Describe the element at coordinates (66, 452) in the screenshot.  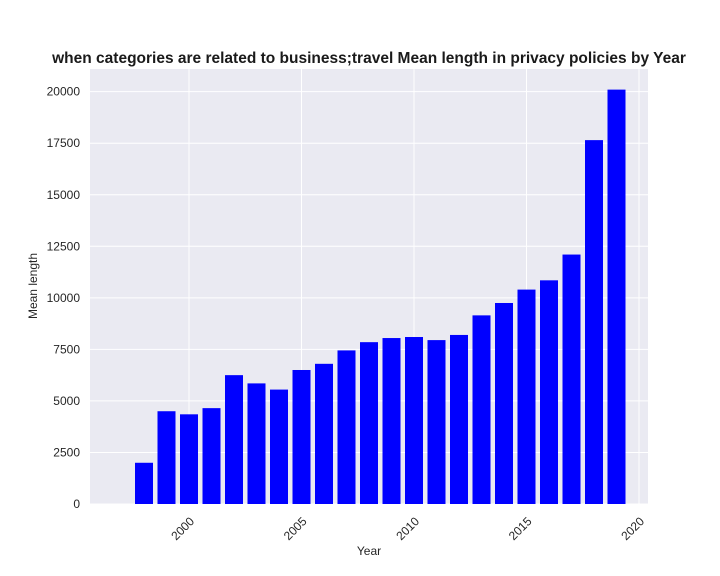
I see `y-tick-label: 2500` at that location.